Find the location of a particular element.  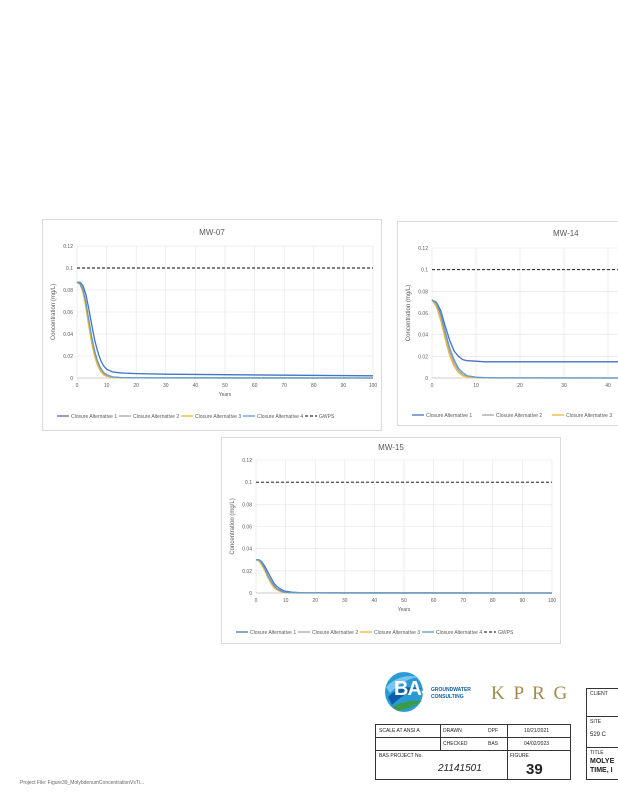

bas-logo-text: BAS is located at coordinates (414, 689).